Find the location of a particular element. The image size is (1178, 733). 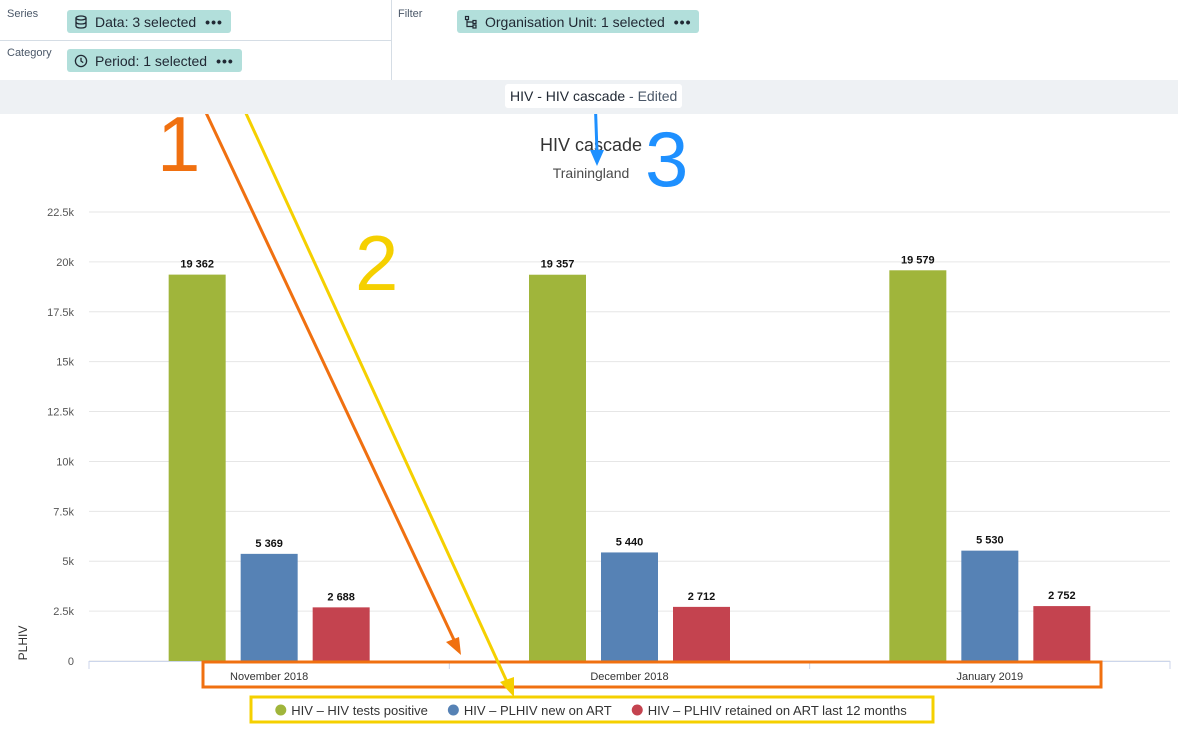

data-chip-label: Data: 3 selected is located at coordinates (146, 21).